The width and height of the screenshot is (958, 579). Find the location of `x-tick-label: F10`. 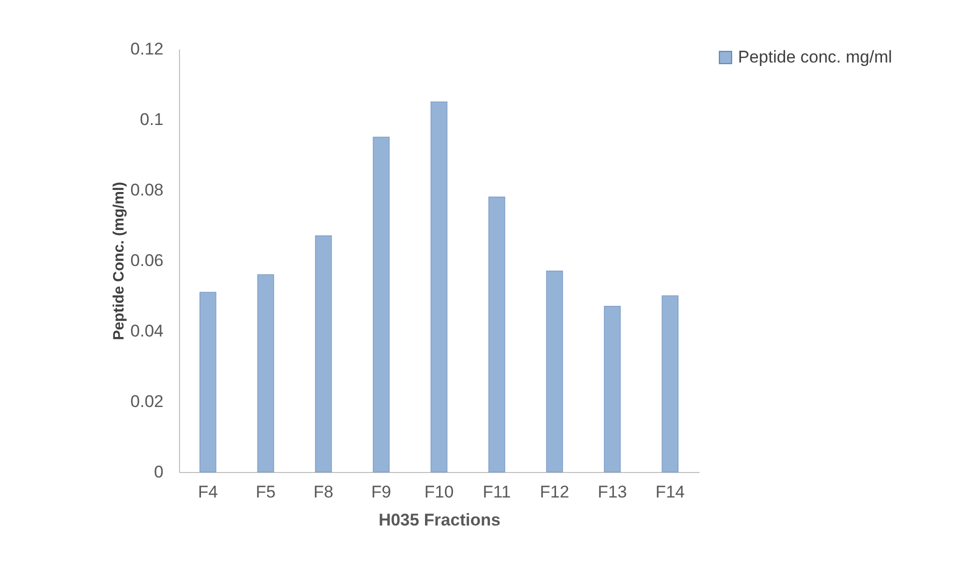

x-tick-label: F10 is located at coordinates (439, 492).